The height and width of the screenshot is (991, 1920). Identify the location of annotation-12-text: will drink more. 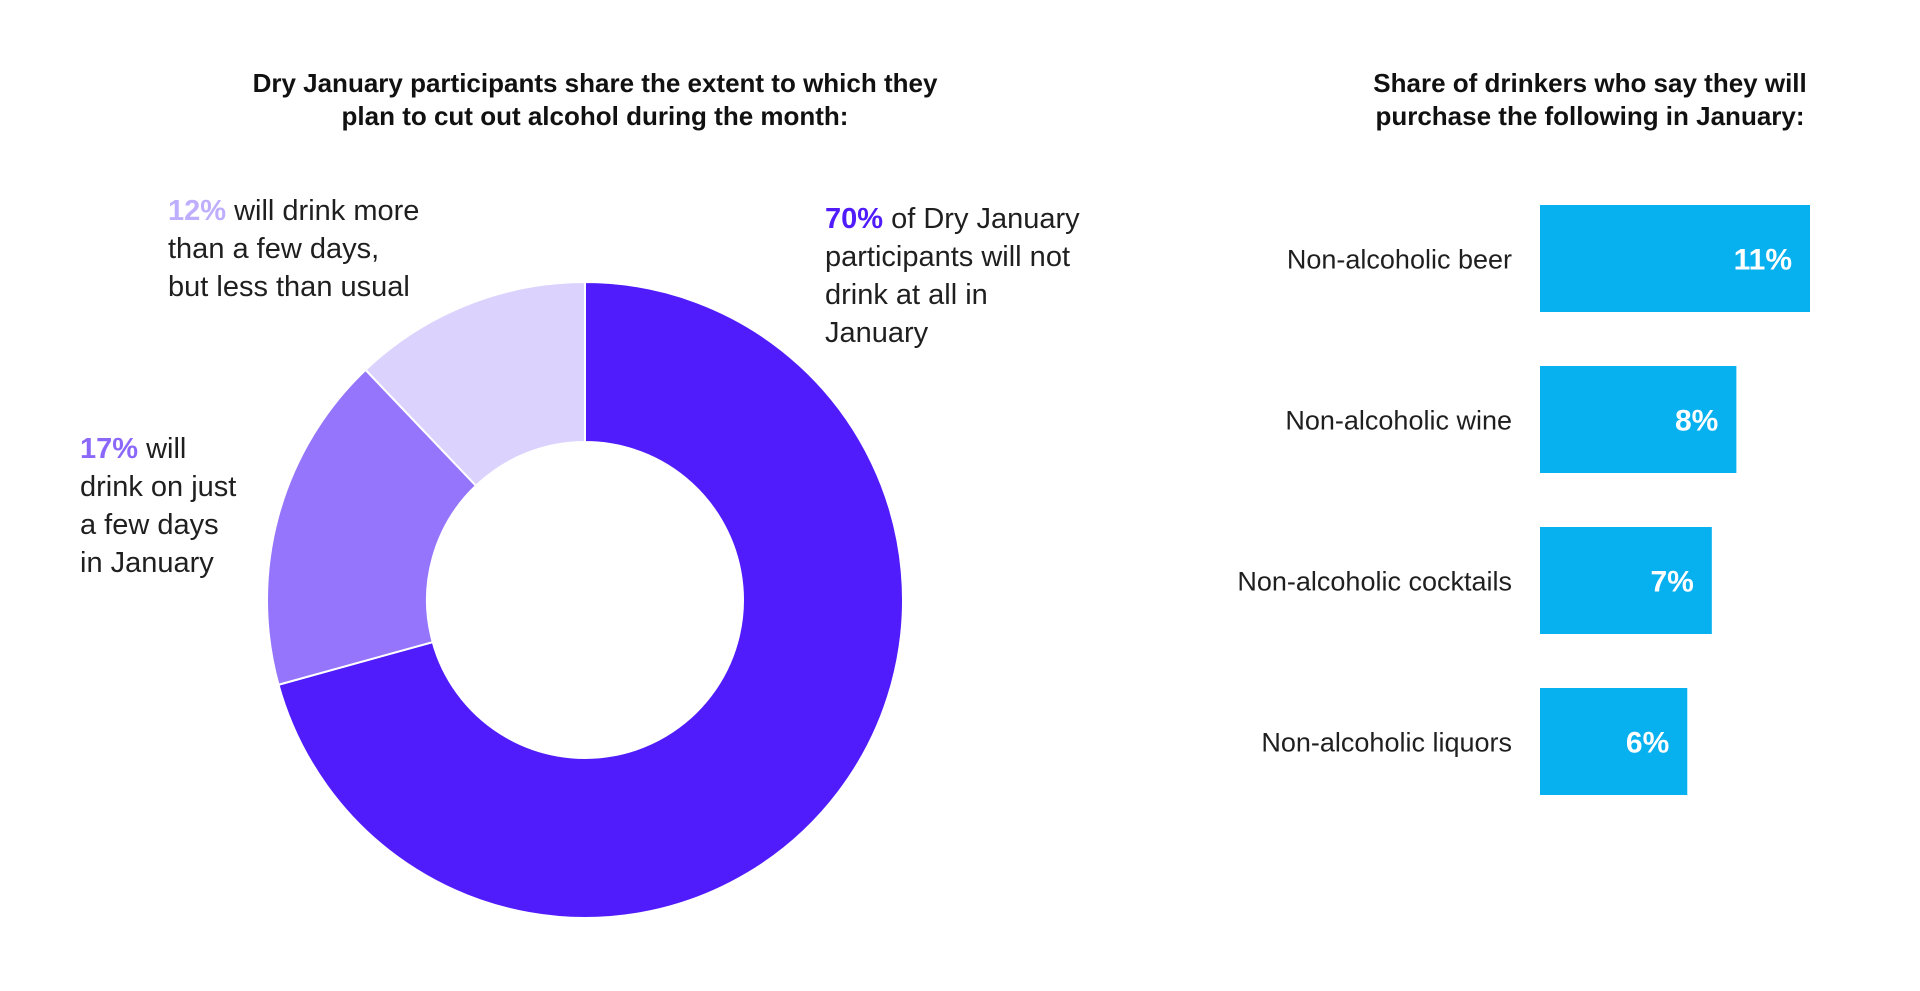
(323, 211).